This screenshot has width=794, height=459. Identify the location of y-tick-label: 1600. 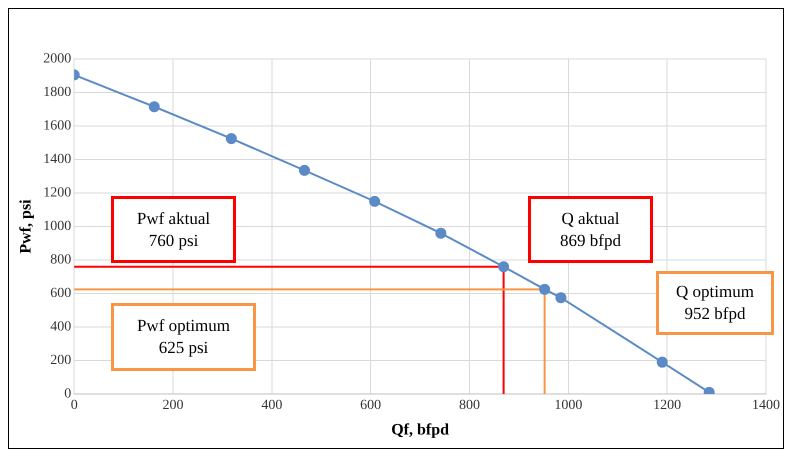
(57, 126).